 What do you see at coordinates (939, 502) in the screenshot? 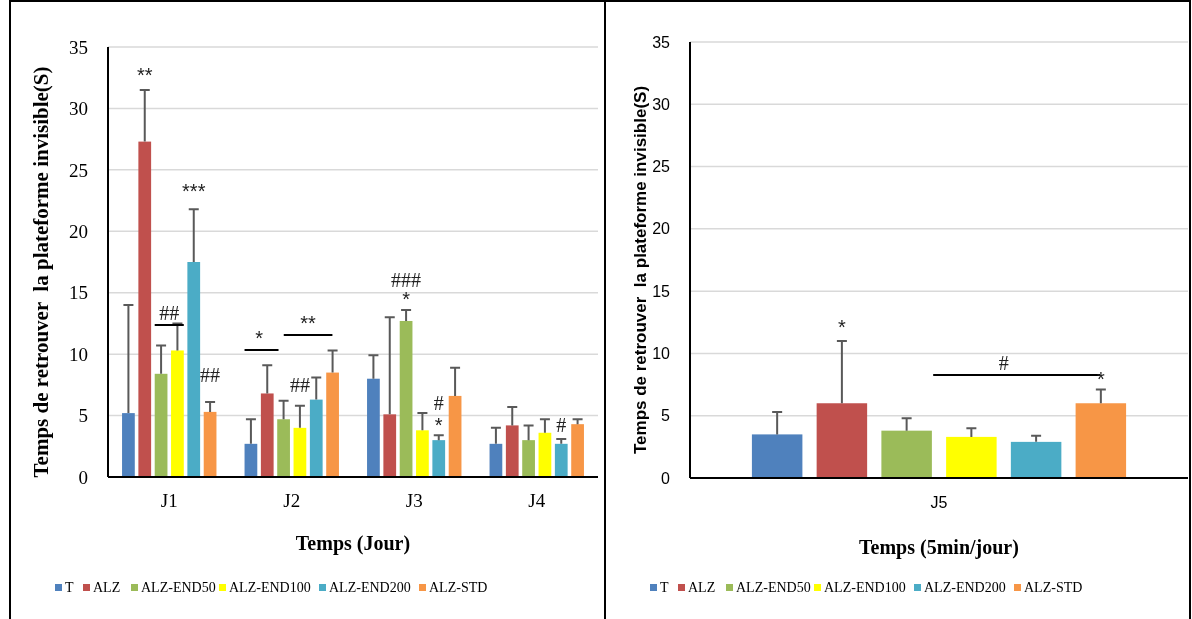
I see `x-tick-label: J5` at bounding box center [939, 502].